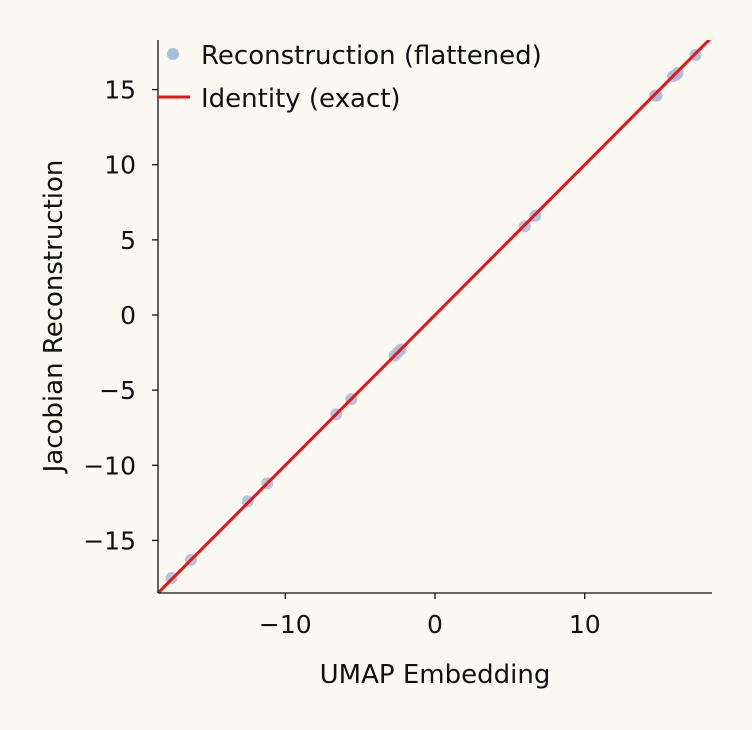  I want to click on y-tick-label-3: 0, so click(128, 315).